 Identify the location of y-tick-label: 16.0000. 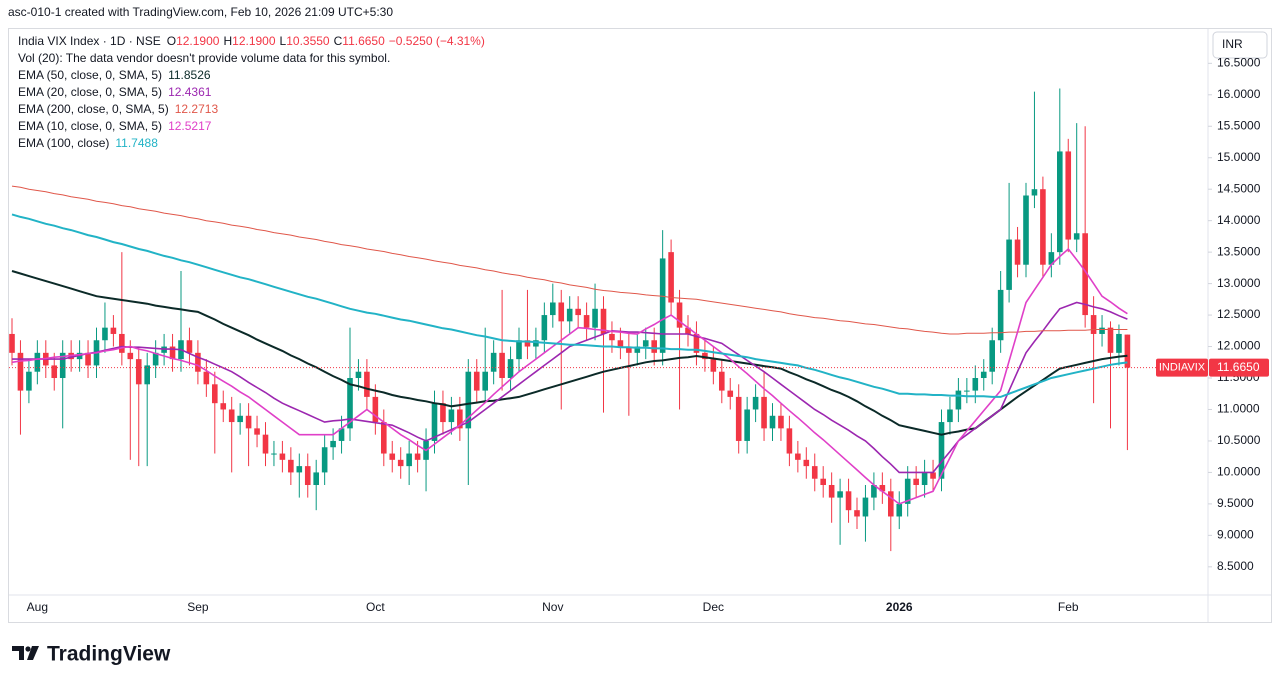
(1239, 94).